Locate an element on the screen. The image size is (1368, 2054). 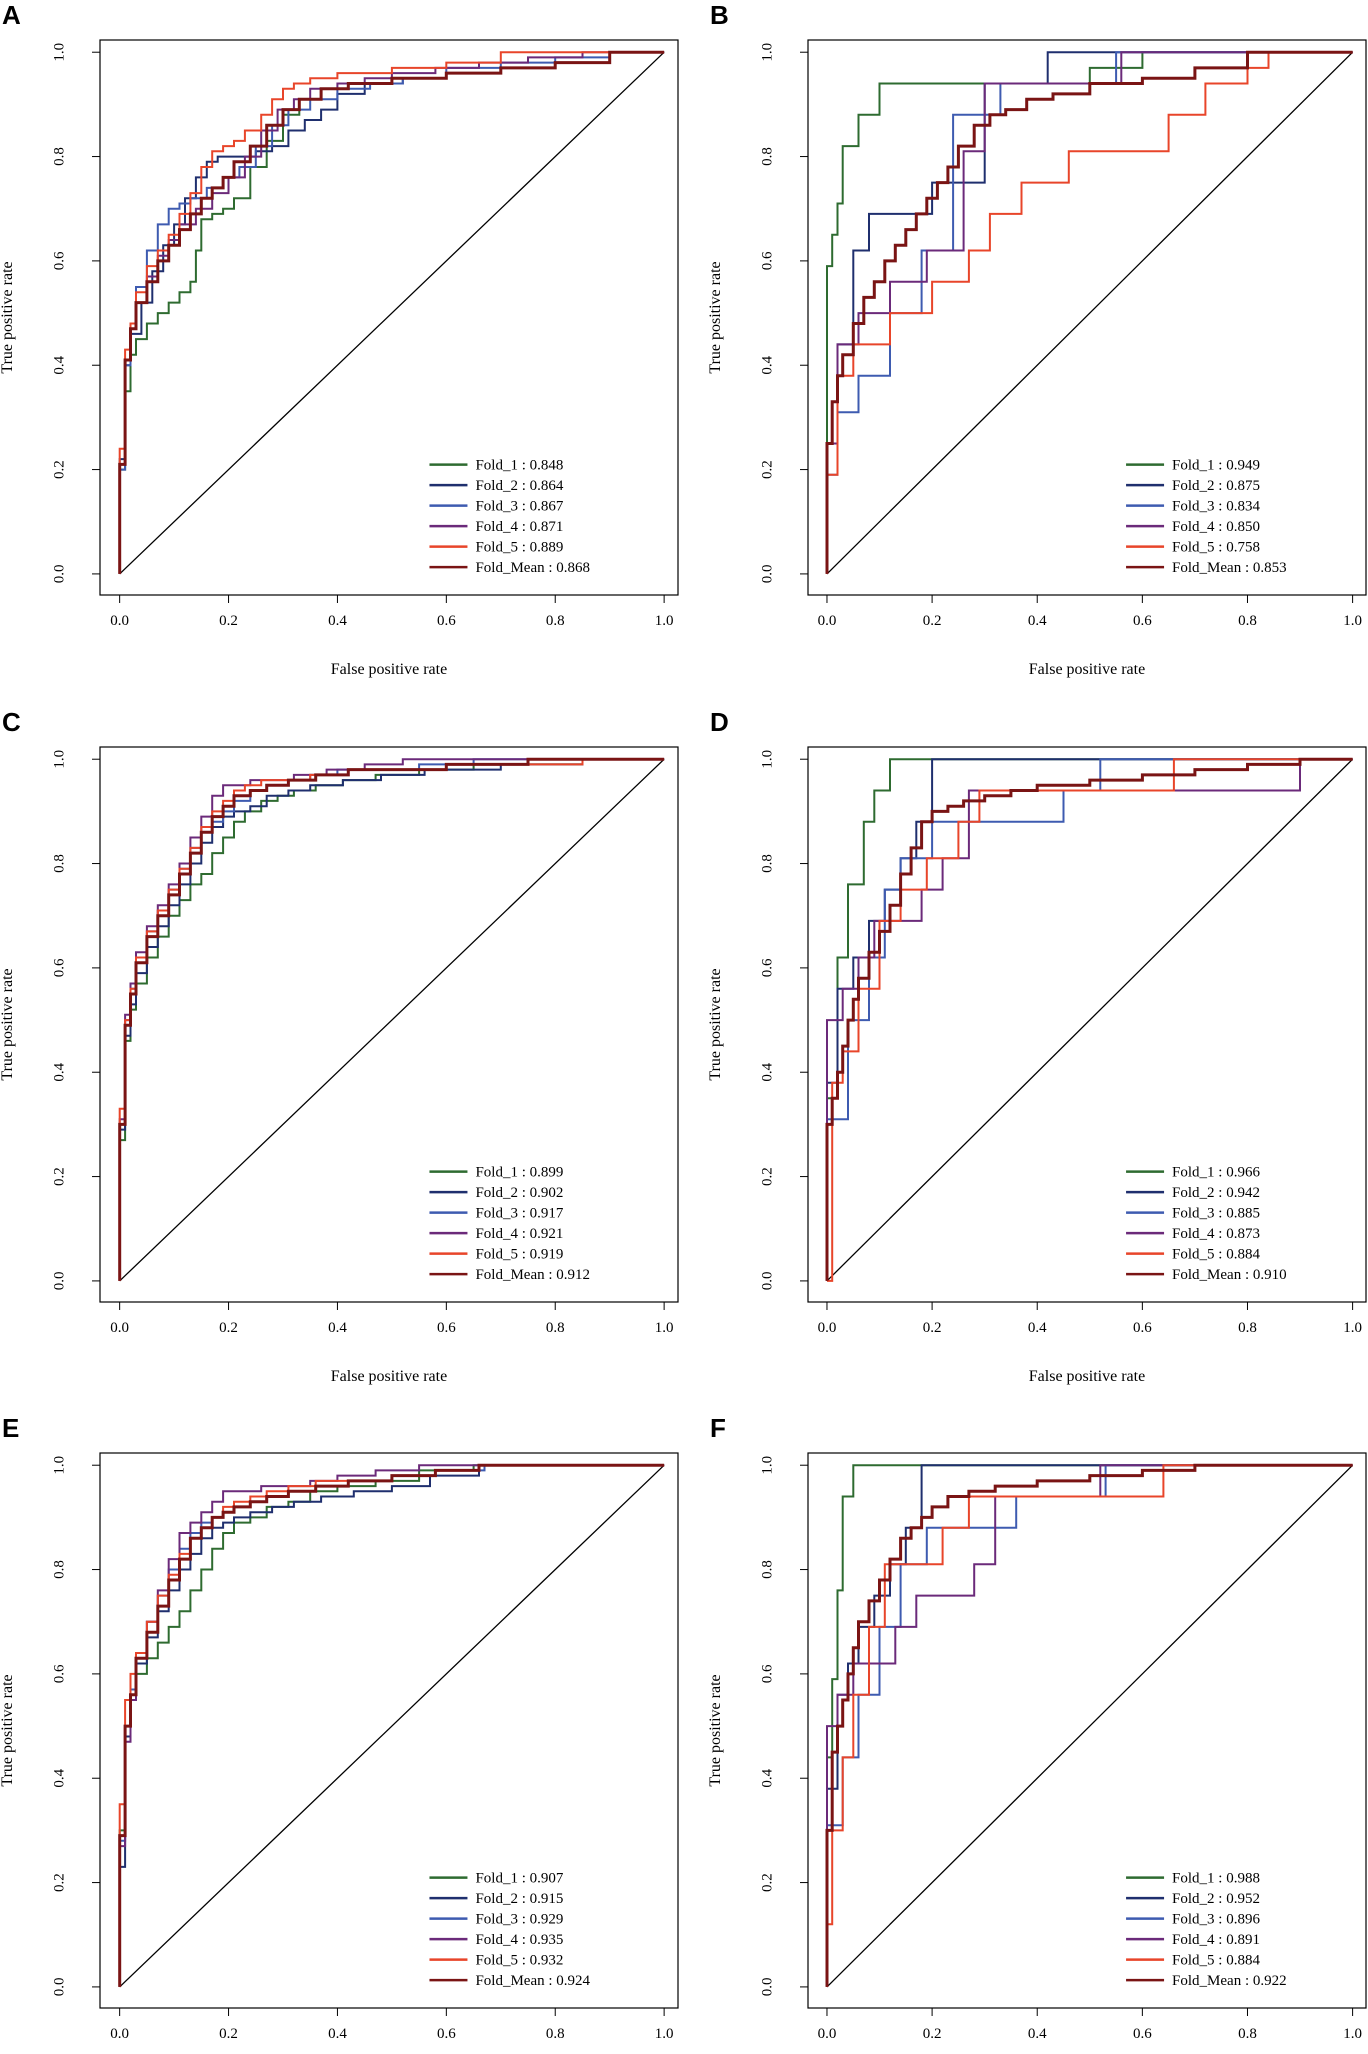
legend-label: Fold_4 : 0.935 is located at coordinates (519, 1940).